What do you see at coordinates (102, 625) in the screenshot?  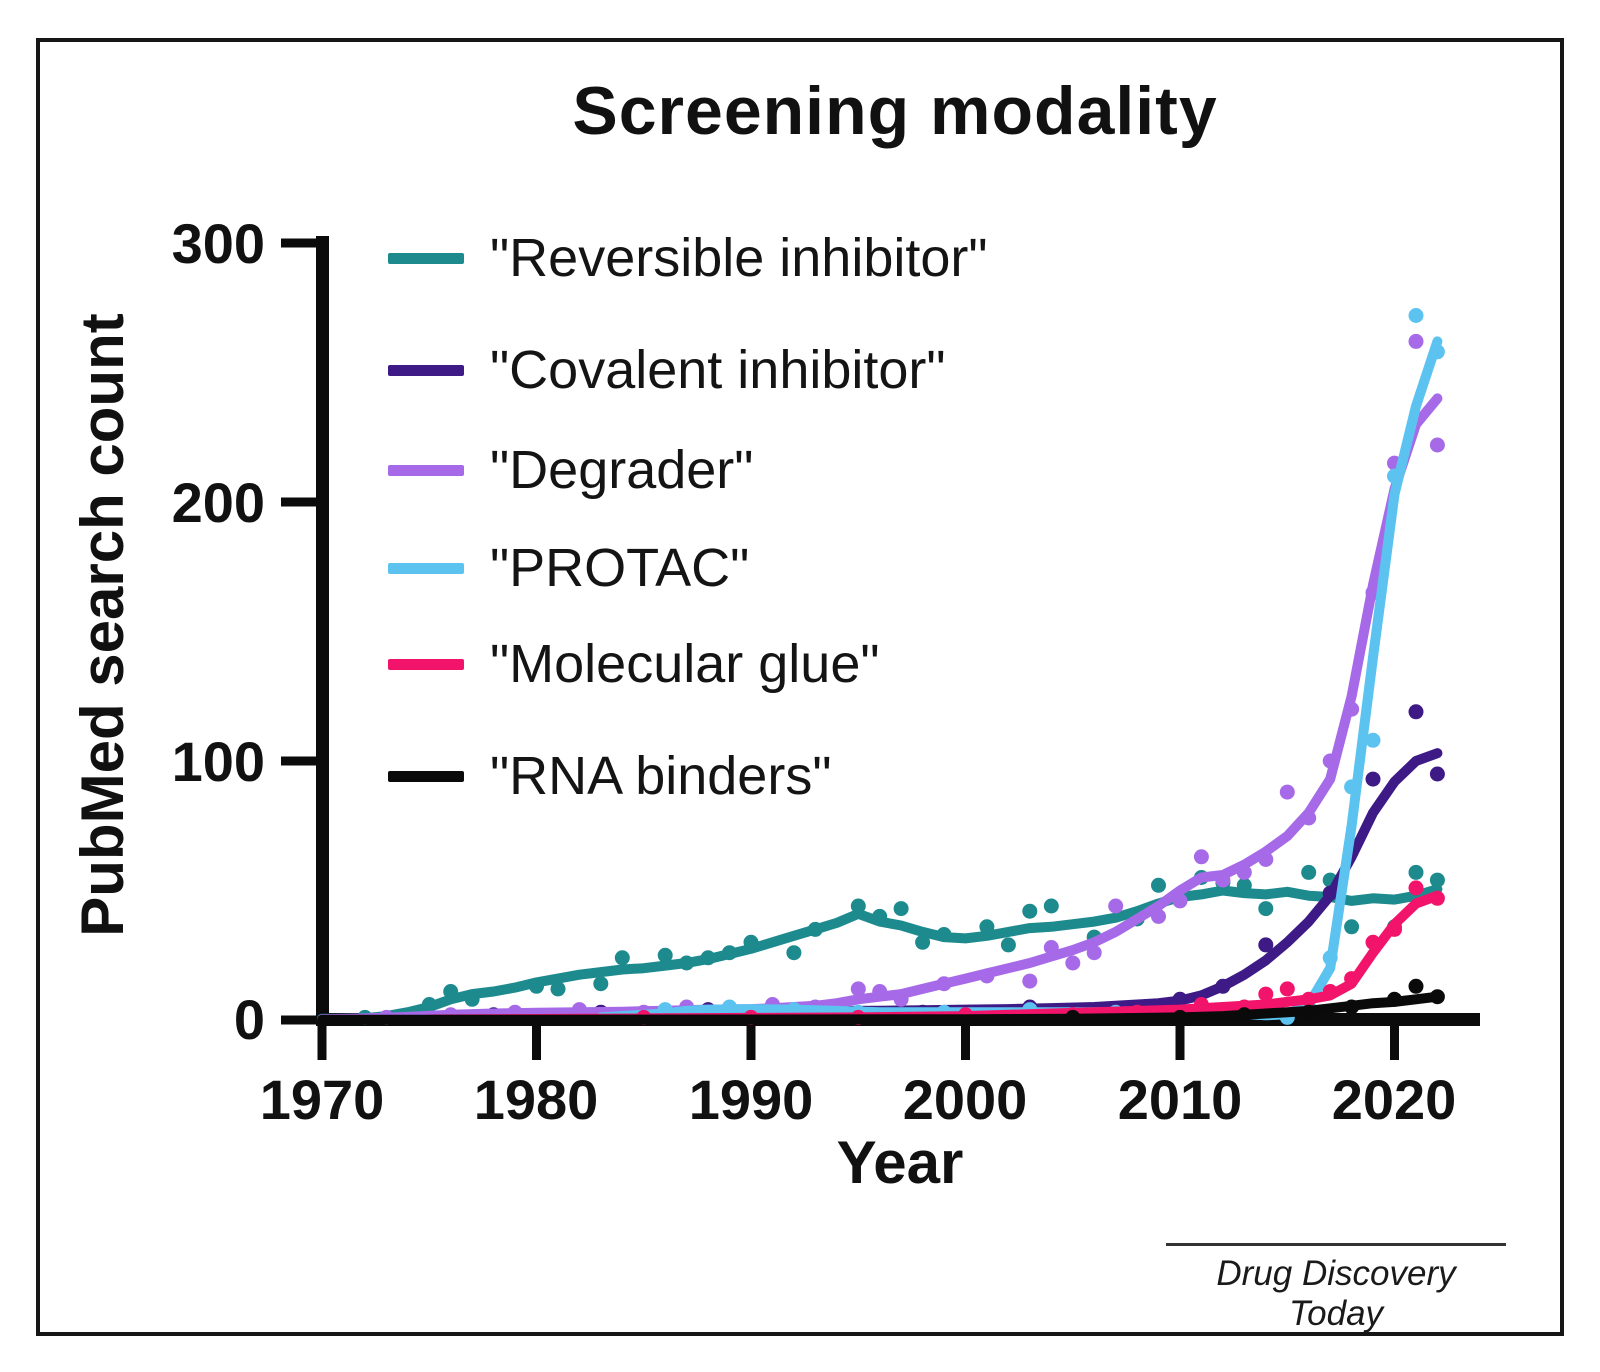 I see `y-axis-label: PubMed search count` at bounding box center [102, 625].